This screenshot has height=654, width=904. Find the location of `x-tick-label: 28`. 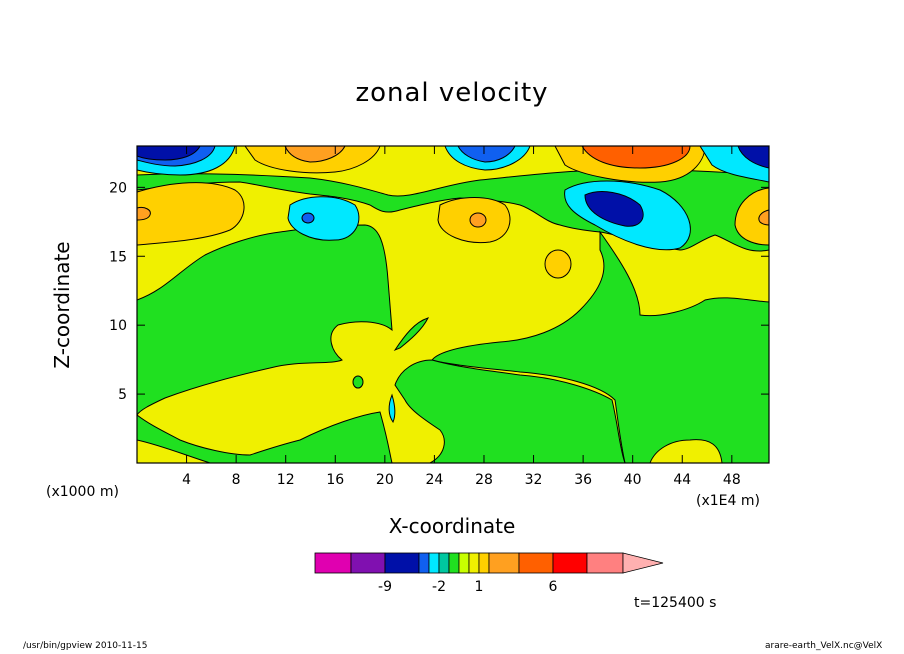

x-tick-label: 28 is located at coordinates (484, 480).